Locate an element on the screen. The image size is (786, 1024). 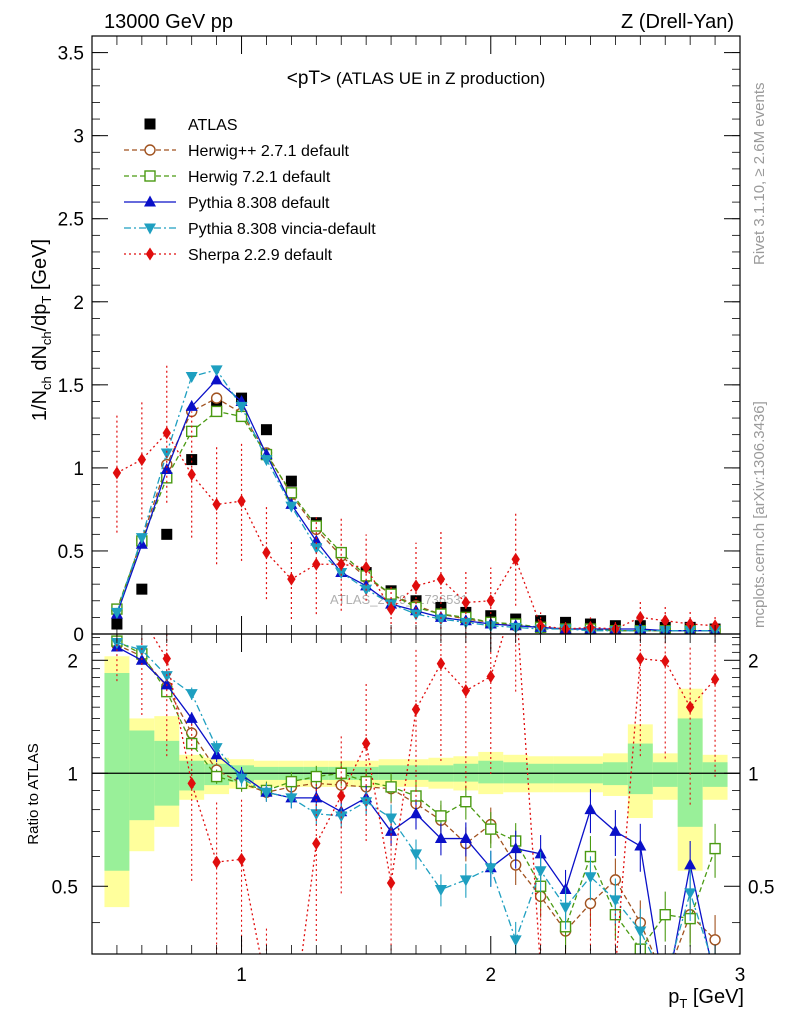
y-tick-label: 1.5 is located at coordinates (71, 386).